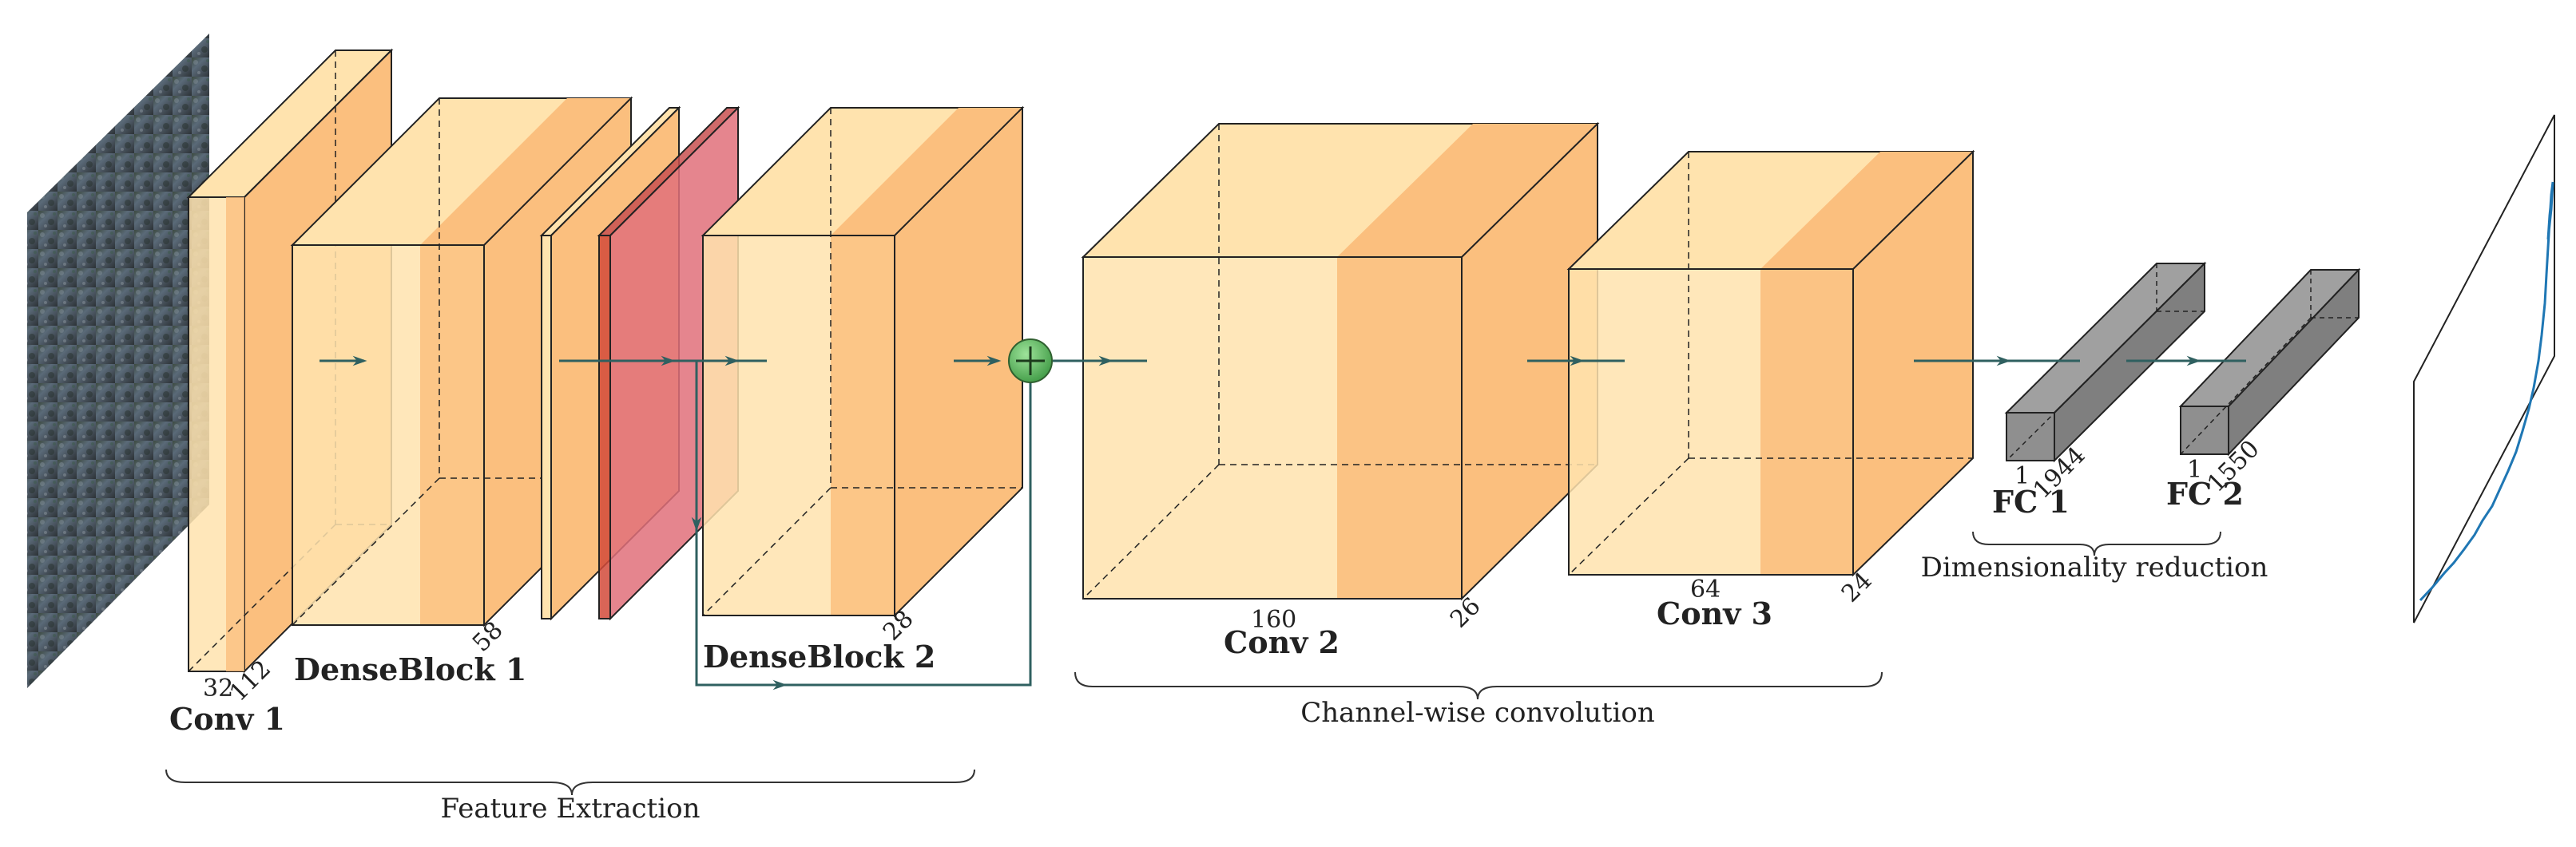  Describe the element at coordinates (2022, 476) in the screenshot. I see `fc1-depth: 1` at that location.